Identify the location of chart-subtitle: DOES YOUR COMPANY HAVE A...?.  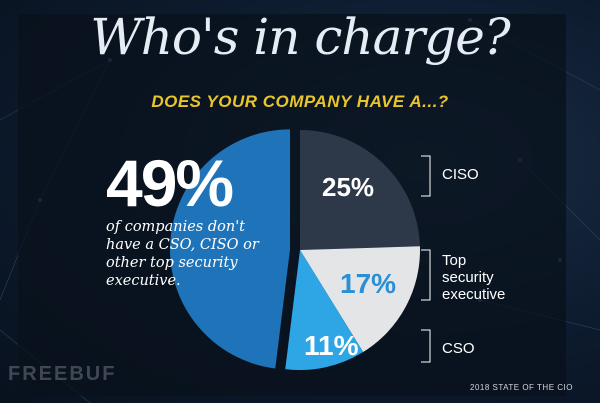
(300, 101).